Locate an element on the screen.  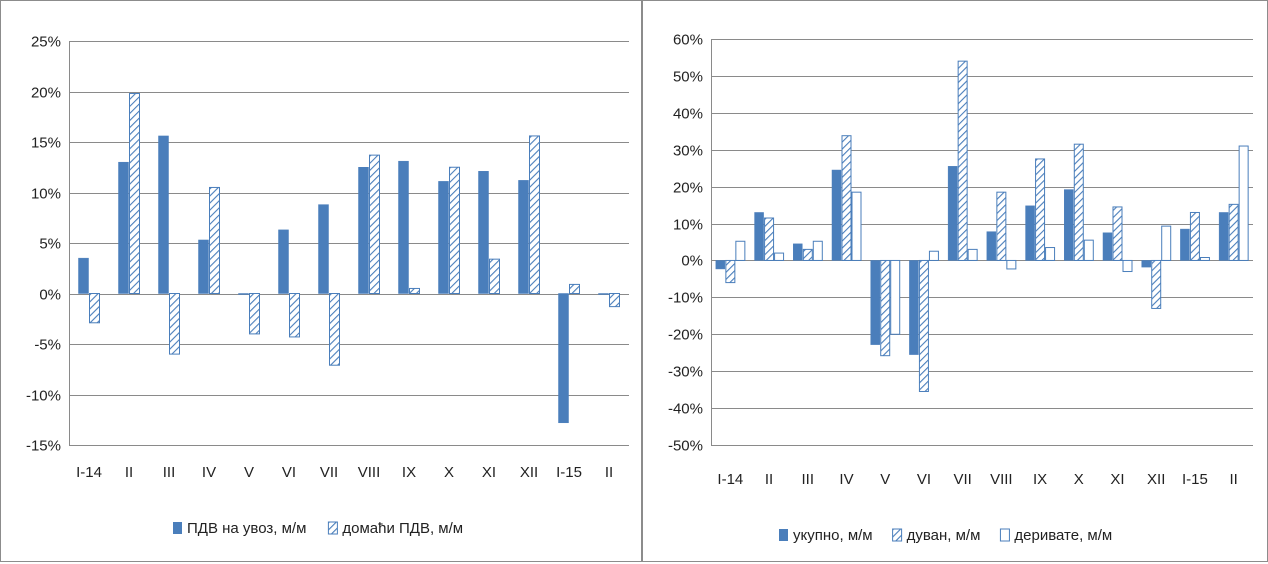
legend-label: дуван, м/м is located at coordinates (944, 535).